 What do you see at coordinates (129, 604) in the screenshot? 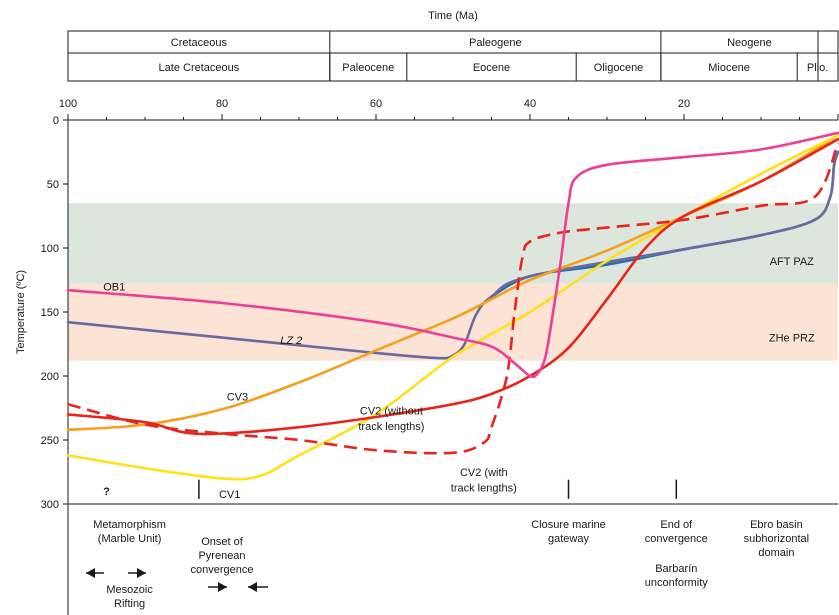
I see `event-label: Rifting` at bounding box center [129, 604].